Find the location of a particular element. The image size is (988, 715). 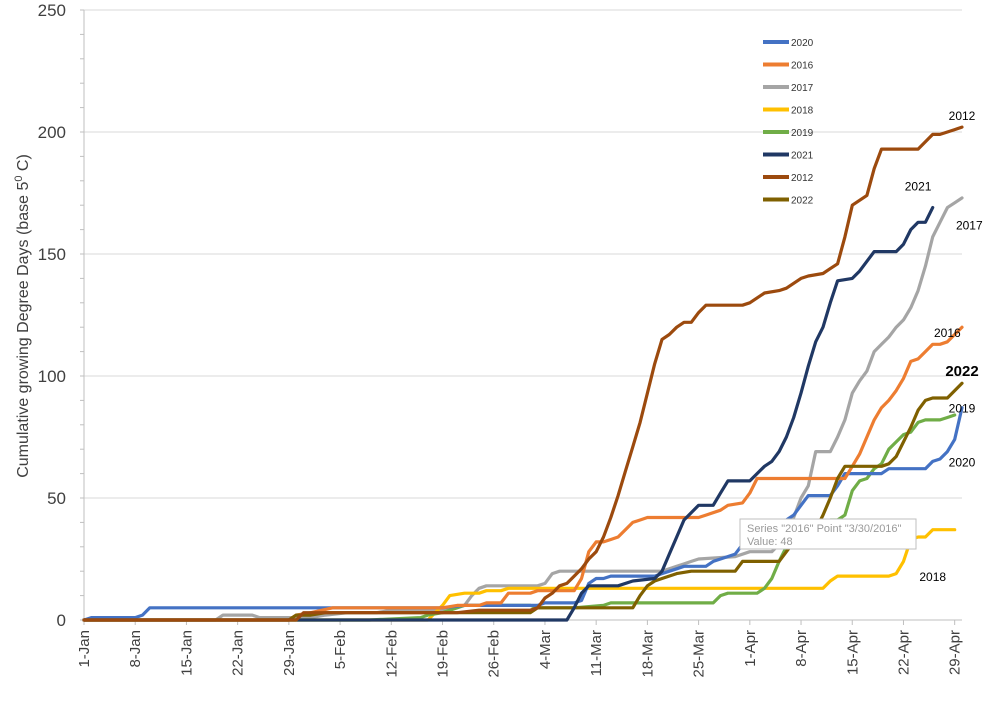

y-tick-200: 200 is located at coordinates (52, 132).